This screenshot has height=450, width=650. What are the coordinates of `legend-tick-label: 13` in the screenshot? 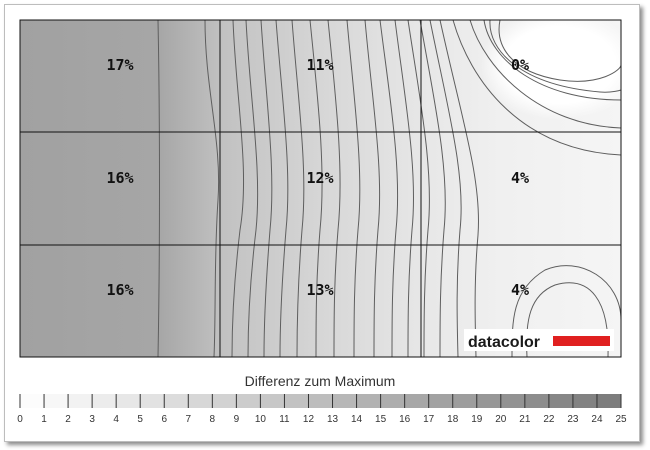 It's located at (333, 419).